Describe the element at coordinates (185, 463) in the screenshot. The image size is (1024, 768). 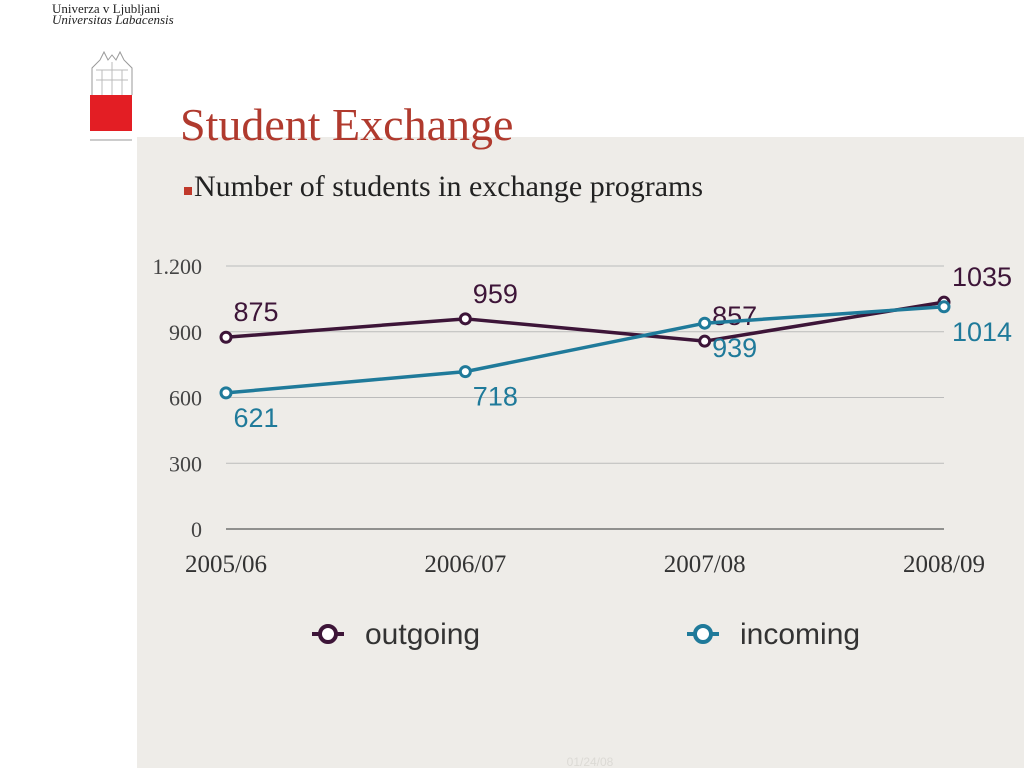
I see `y-tick-label: 300` at that location.